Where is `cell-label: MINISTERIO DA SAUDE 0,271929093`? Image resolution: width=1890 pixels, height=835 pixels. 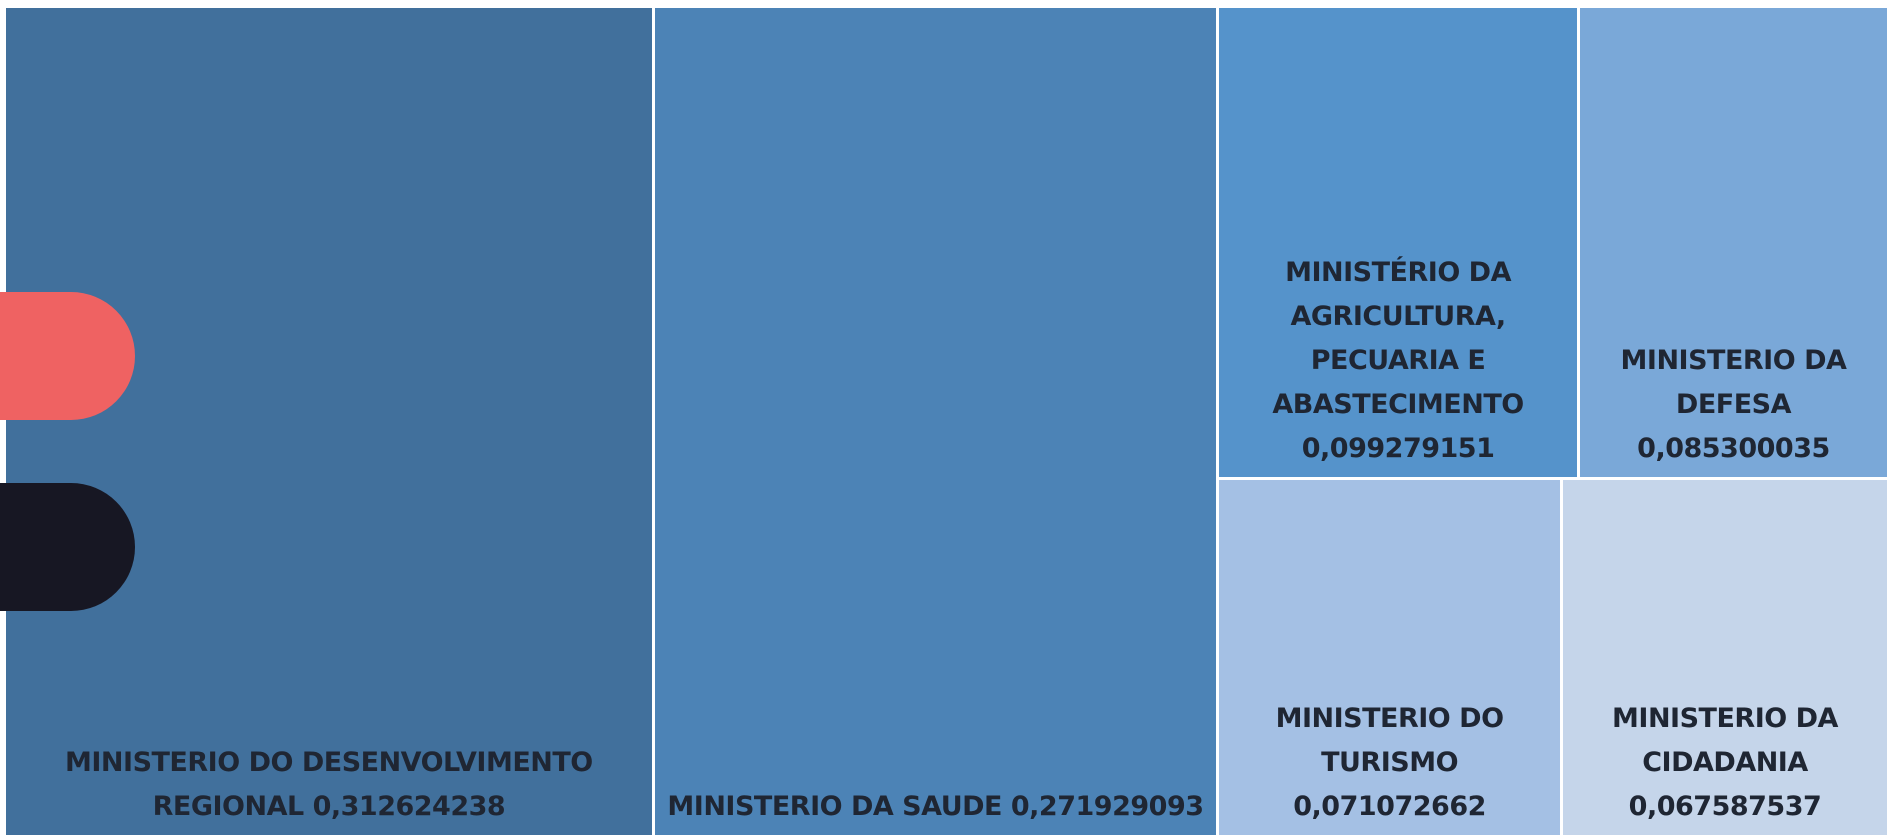 cell-label: MINISTERIO DA SAUDE 0,271929093 is located at coordinates (935, 810).